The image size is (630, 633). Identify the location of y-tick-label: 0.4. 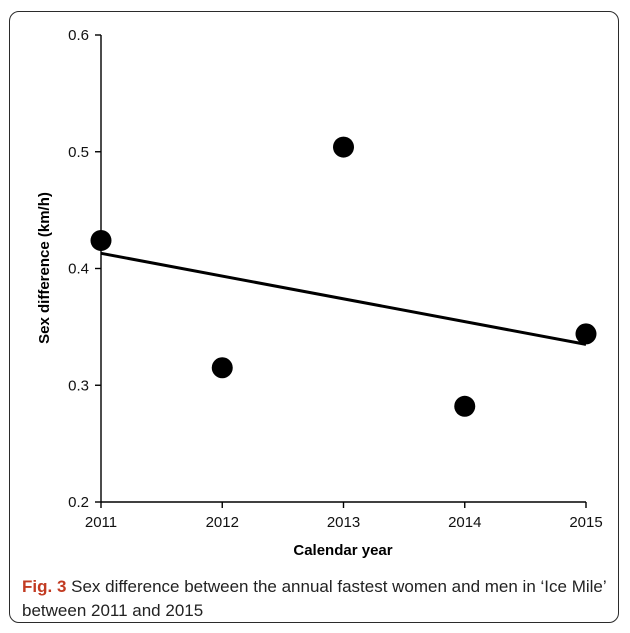
(78, 269).